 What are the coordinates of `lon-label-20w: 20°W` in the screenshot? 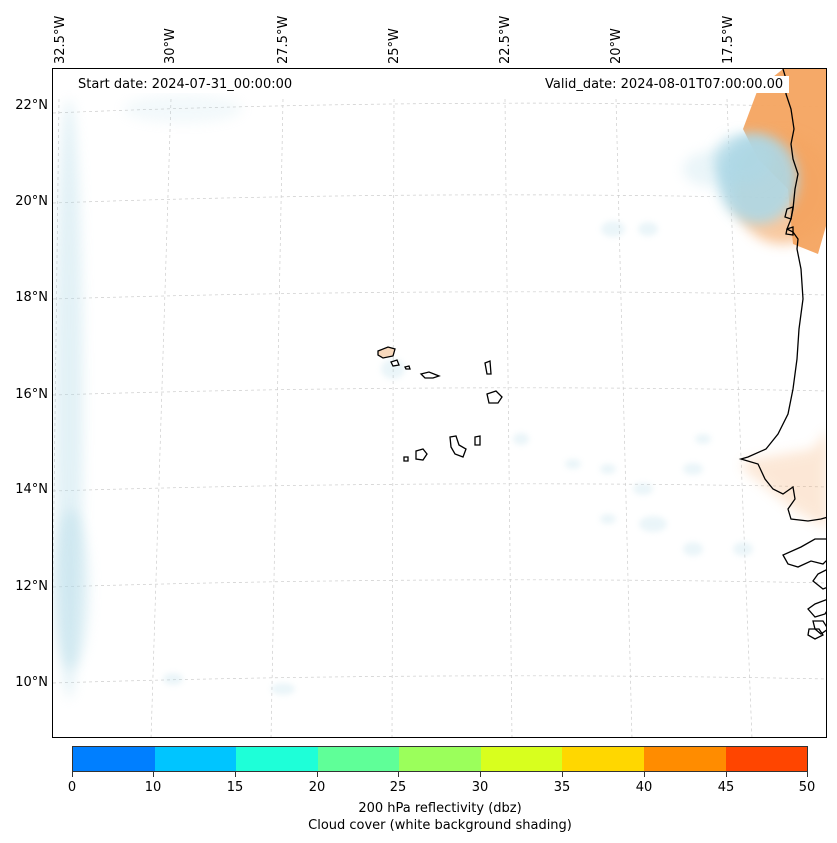 It's located at (616, 46).